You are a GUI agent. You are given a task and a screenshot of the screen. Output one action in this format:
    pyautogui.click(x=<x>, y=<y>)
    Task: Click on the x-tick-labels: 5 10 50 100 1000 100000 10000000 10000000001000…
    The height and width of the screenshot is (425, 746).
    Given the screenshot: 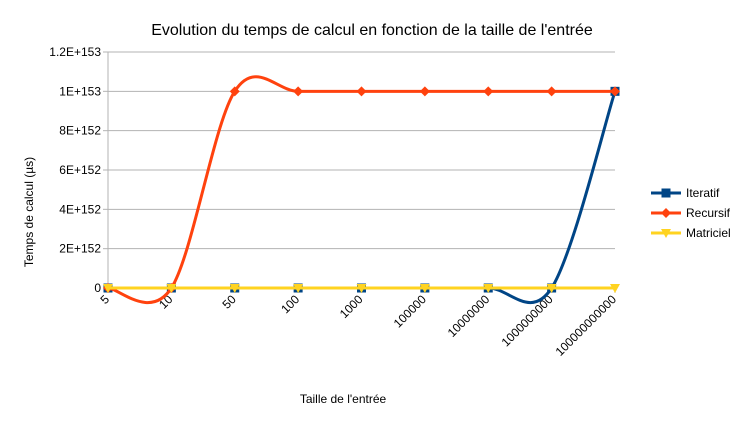 What is the action you would take?
    pyautogui.click(x=358, y=325)
    